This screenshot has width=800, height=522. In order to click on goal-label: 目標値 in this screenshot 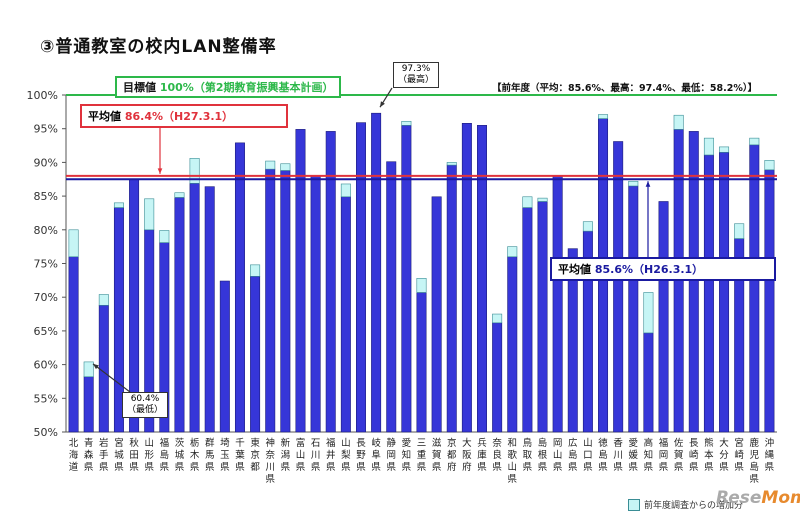, I will do `click(139, 87)`.